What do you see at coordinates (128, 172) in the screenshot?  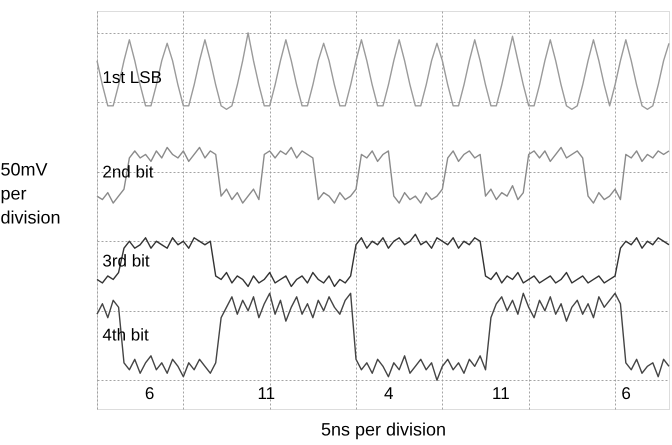 I see `series-label: 2nd bit` at bounding box center [128, 172].